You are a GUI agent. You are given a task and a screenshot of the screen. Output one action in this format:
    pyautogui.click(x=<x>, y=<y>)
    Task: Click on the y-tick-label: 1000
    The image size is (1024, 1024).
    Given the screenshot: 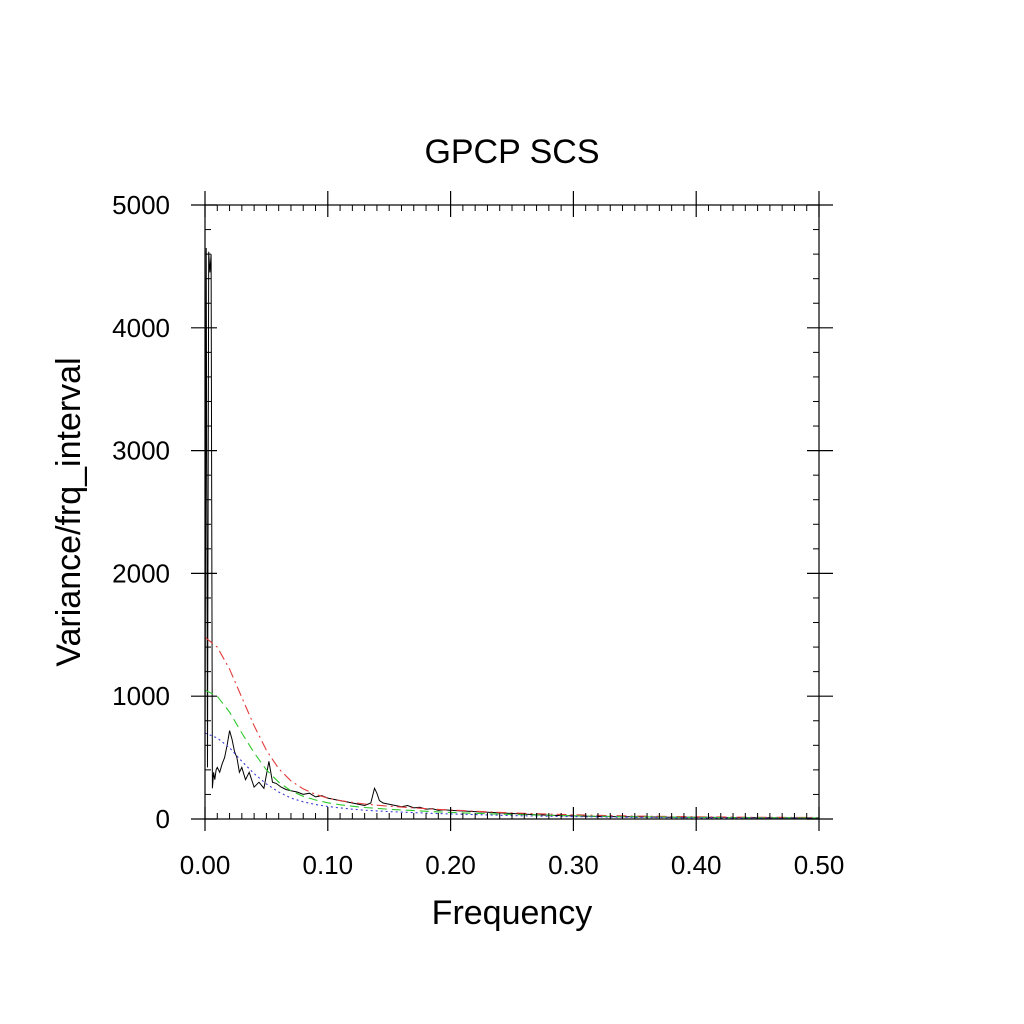 What is the action you would take?
    pyautogui.click(x=141, y=696)
    